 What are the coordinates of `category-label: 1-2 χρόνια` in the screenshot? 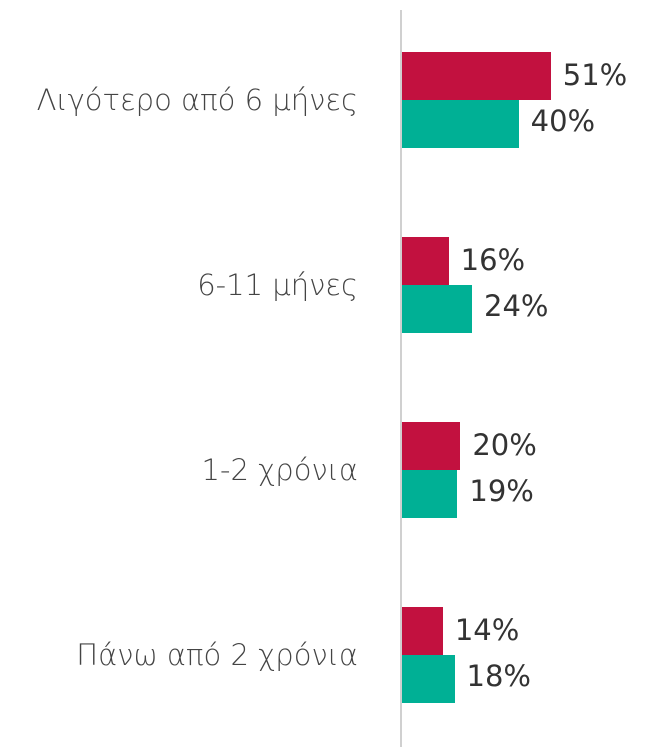 It's located at (279, 470).